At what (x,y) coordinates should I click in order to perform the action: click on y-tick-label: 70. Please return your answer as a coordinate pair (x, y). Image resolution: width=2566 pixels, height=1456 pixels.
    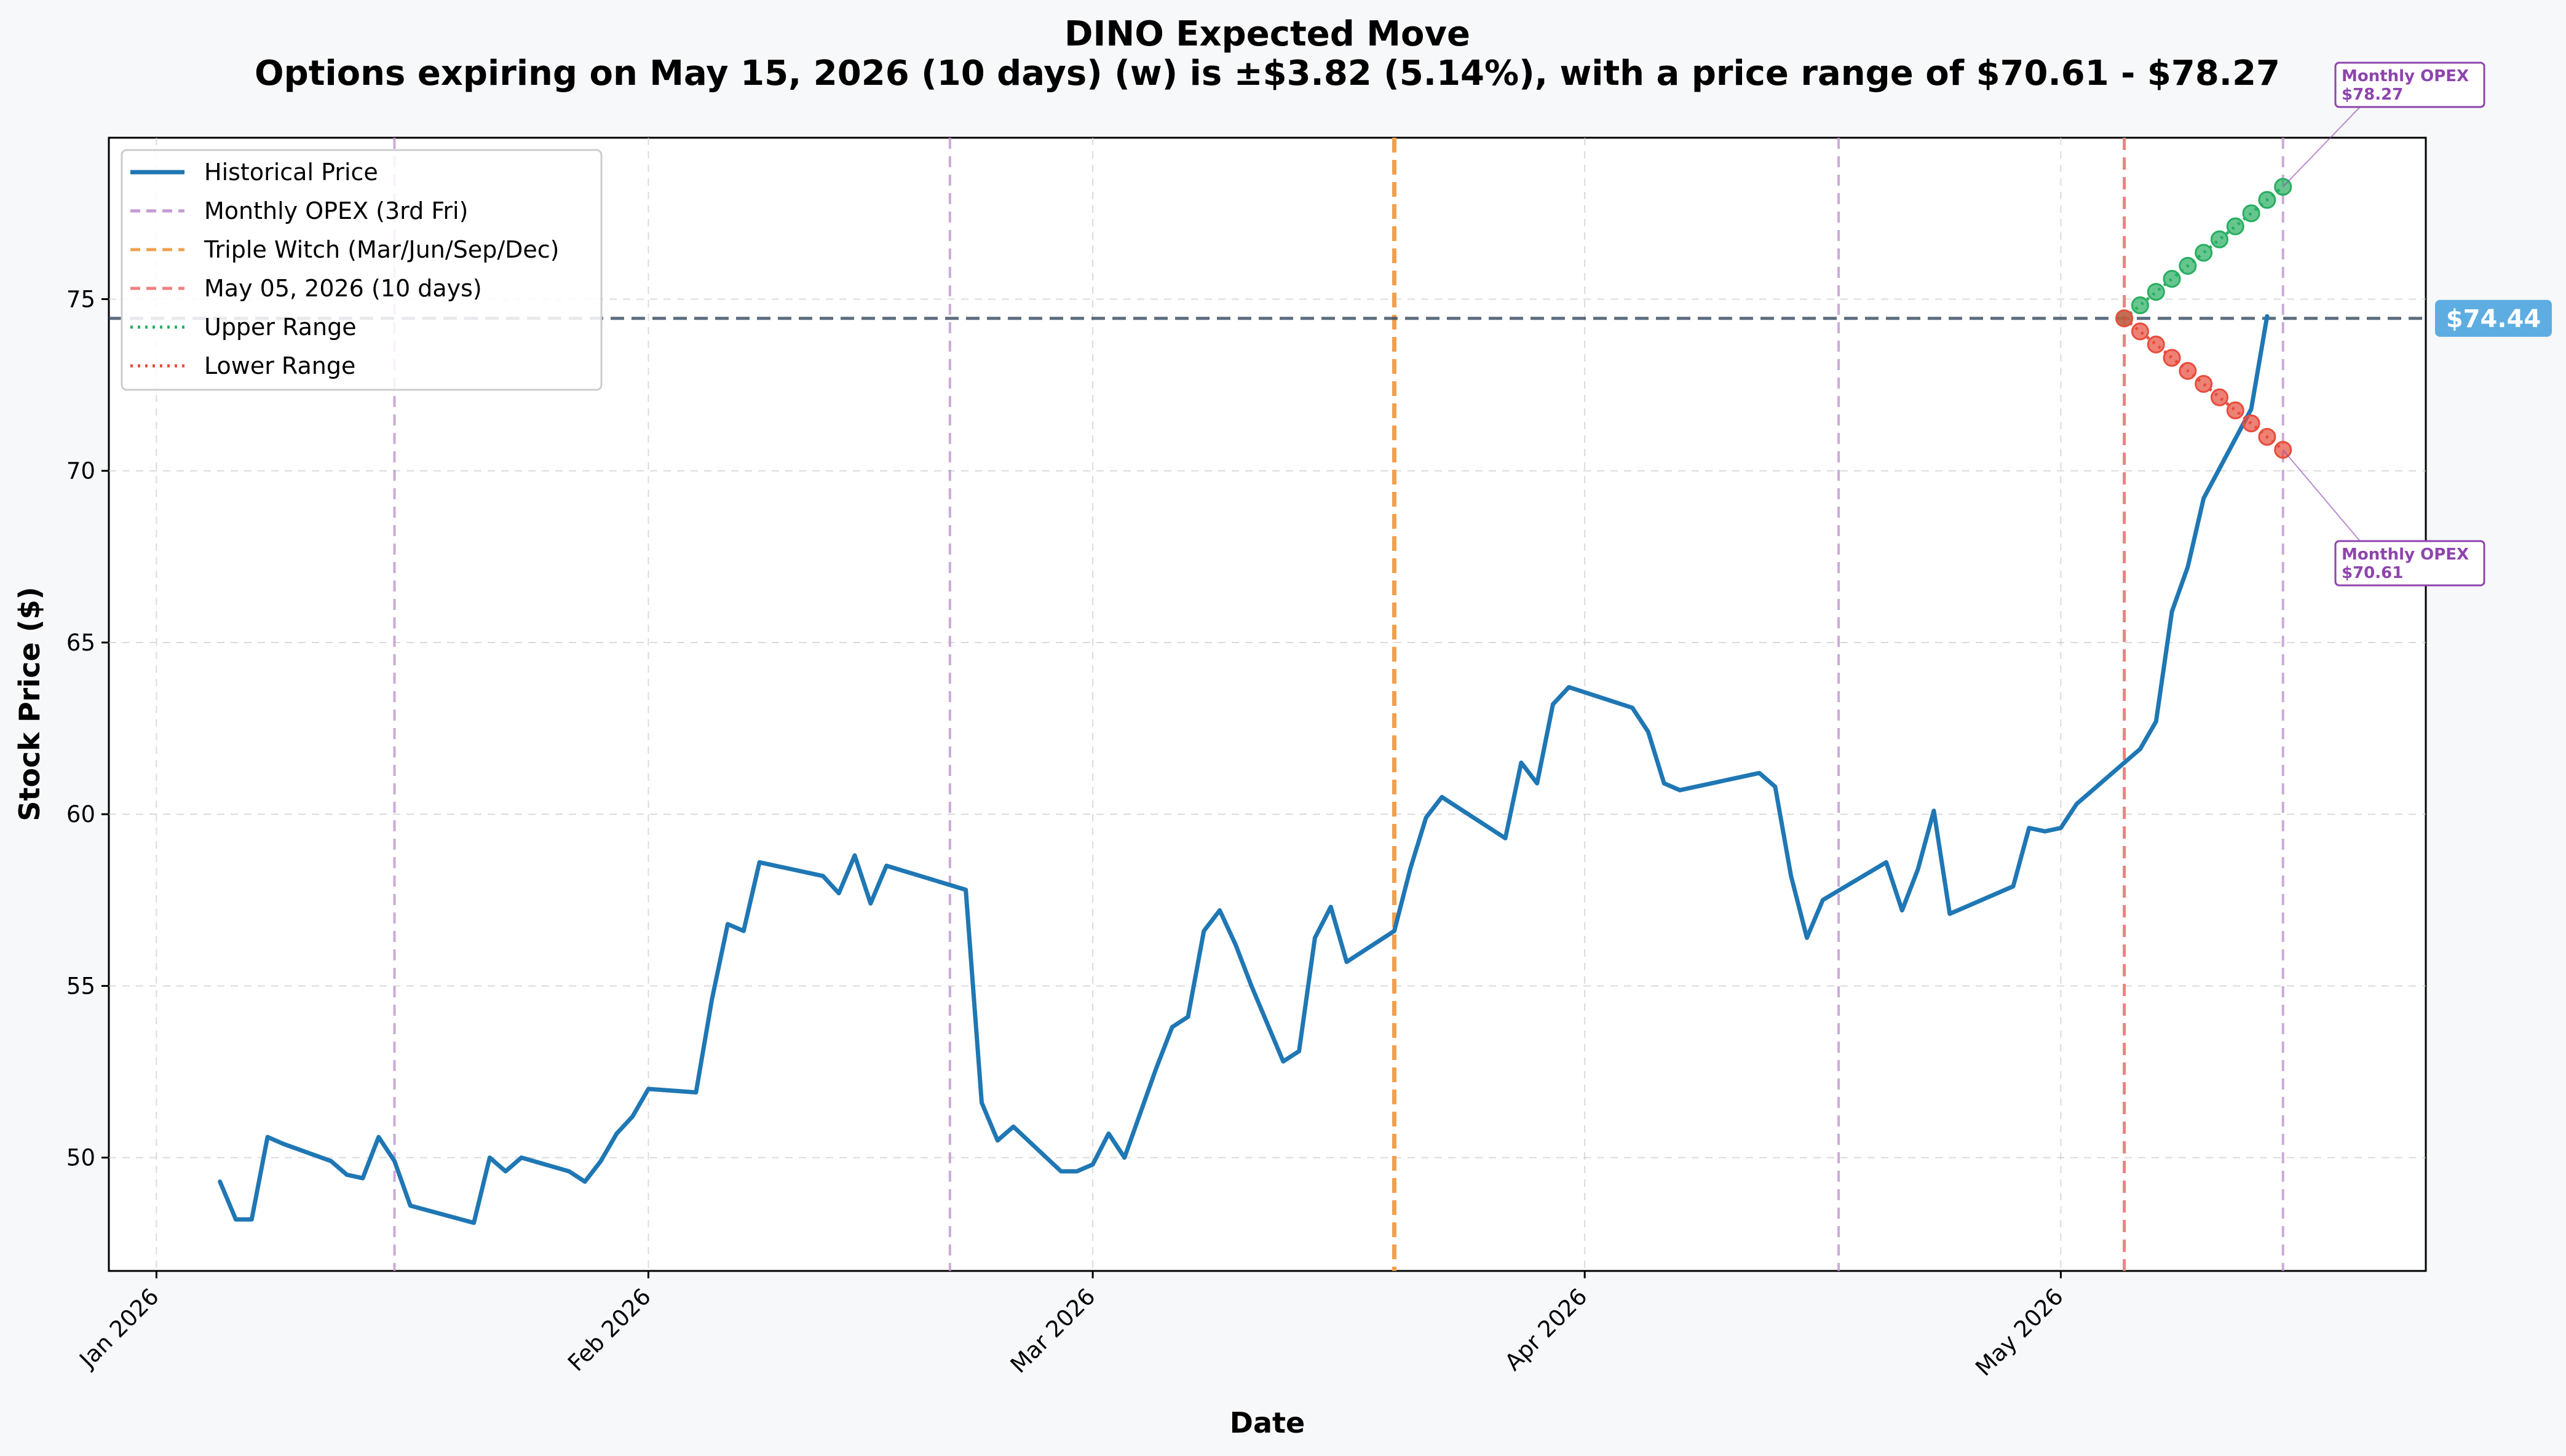
    Looking at the image, I should click on (80, 472).